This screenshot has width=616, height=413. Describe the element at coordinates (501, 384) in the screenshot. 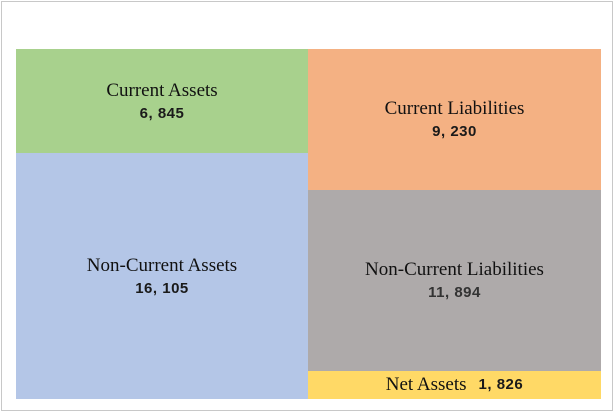

I see `block-value-net-assets: 1, 826` at that location.